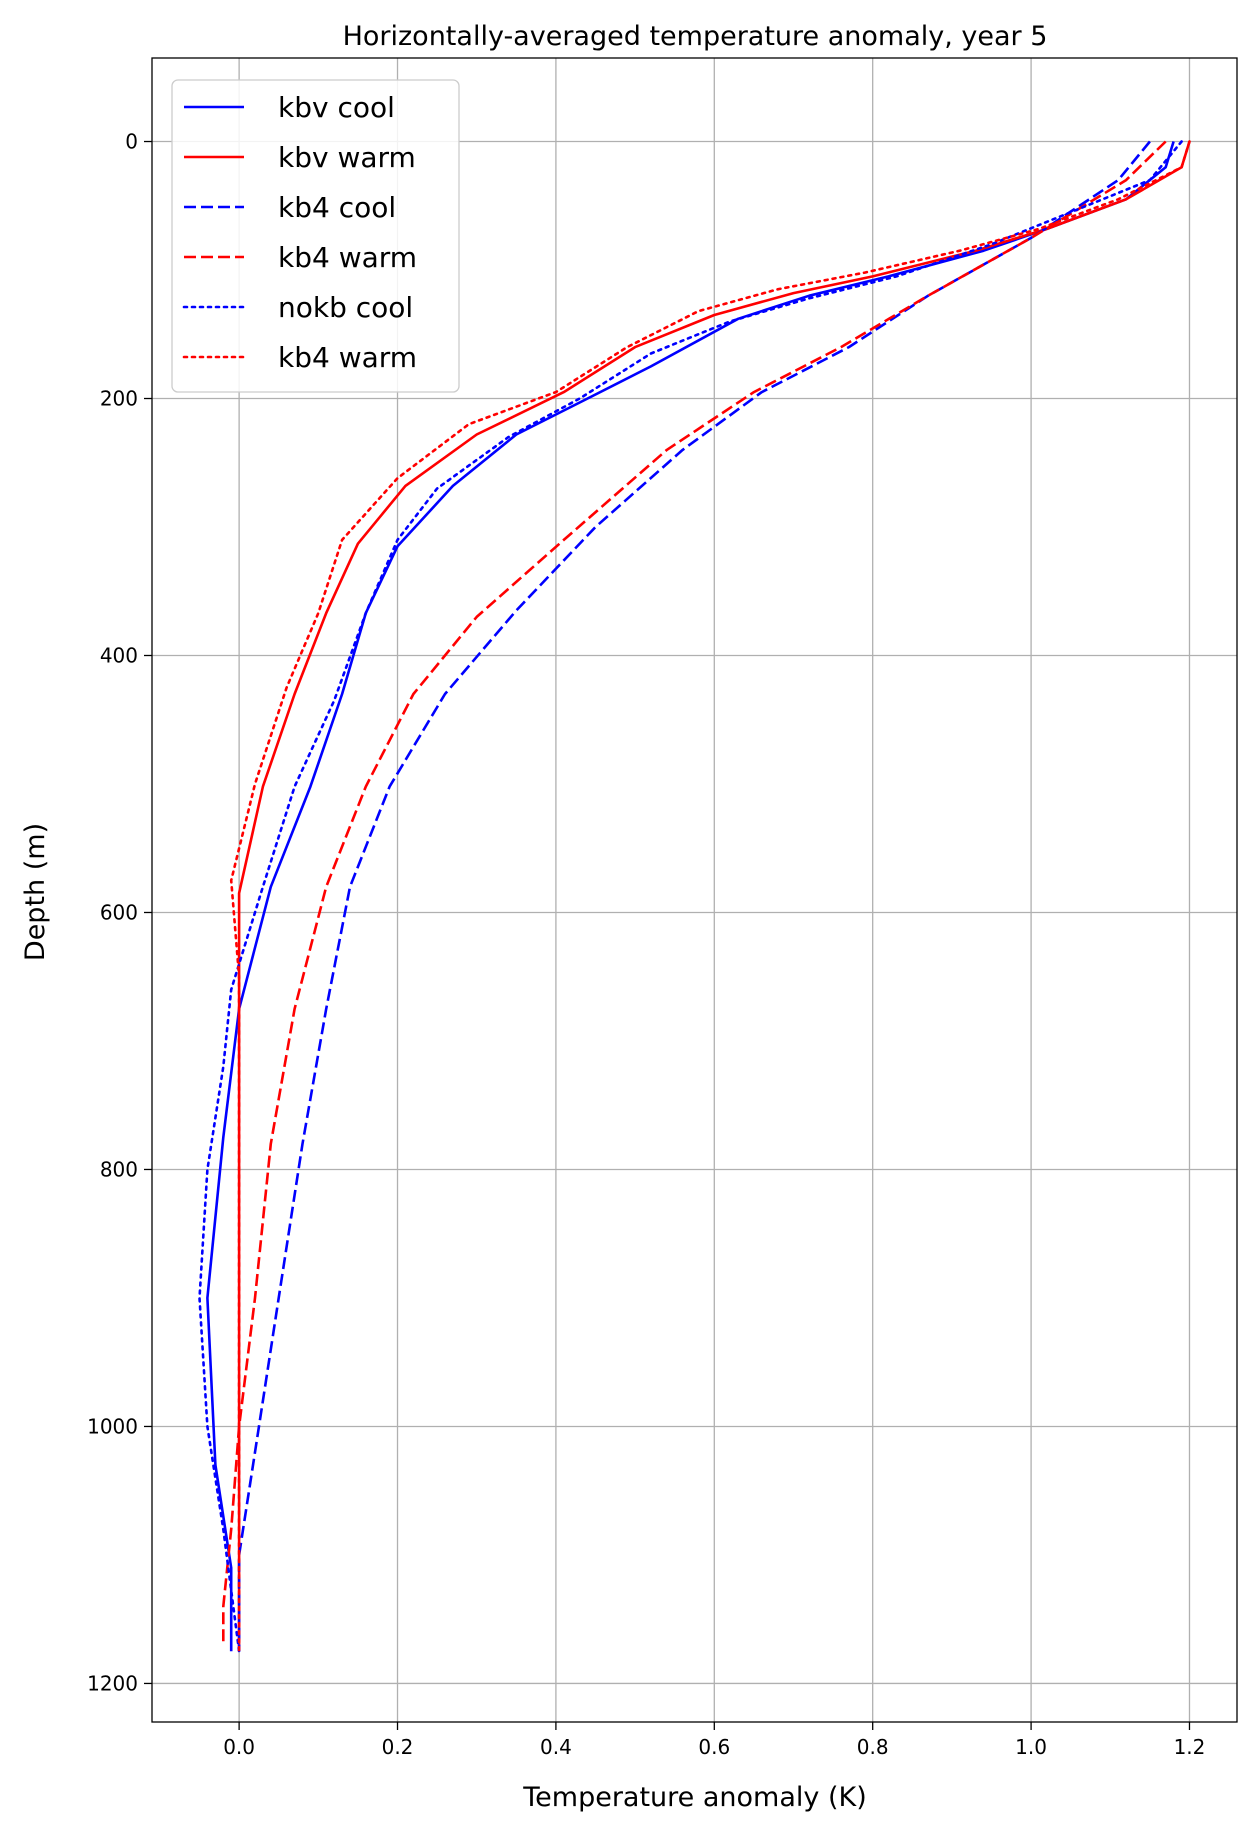 This screenshot has height=1835, width=1259. I want to click on x-tick-label: 0.0, so click(239, 1747).